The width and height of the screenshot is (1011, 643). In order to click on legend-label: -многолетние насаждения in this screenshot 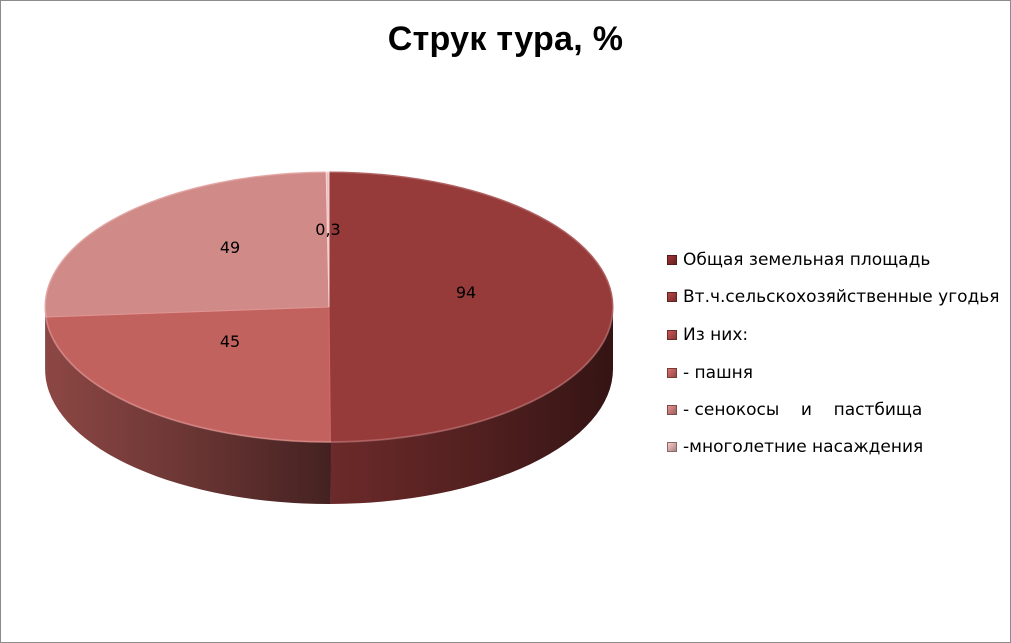, I will do `click(803, 447)`.